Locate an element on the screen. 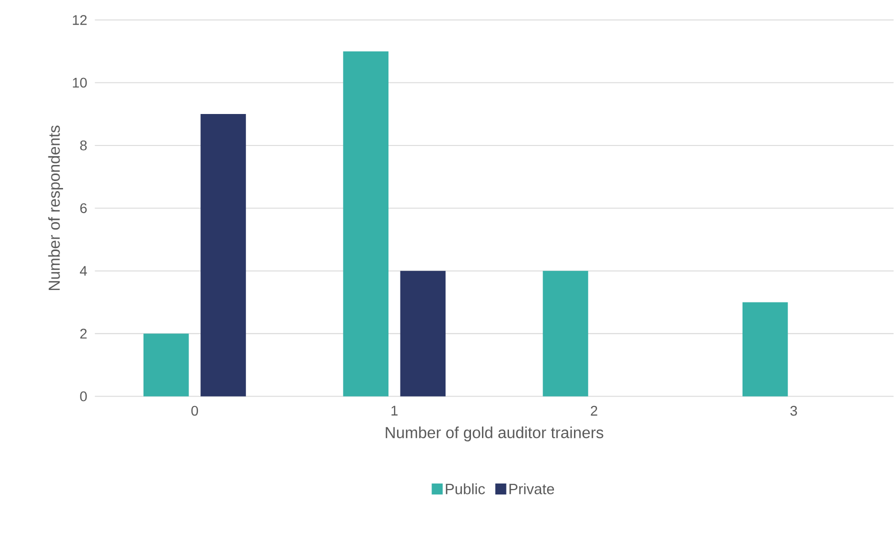 The image size is (894, 539). x-axis-title: Number of gold auditor trainers is located at coordinates (495, 434).